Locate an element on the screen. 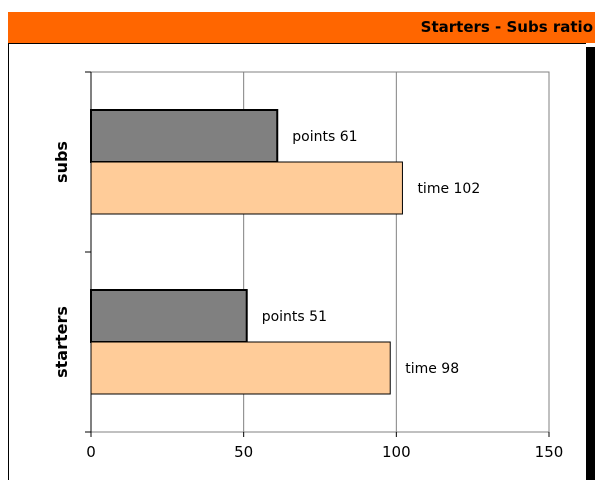 The image size is (595, 480). category-label: starters is located at coordinates (61, 342).